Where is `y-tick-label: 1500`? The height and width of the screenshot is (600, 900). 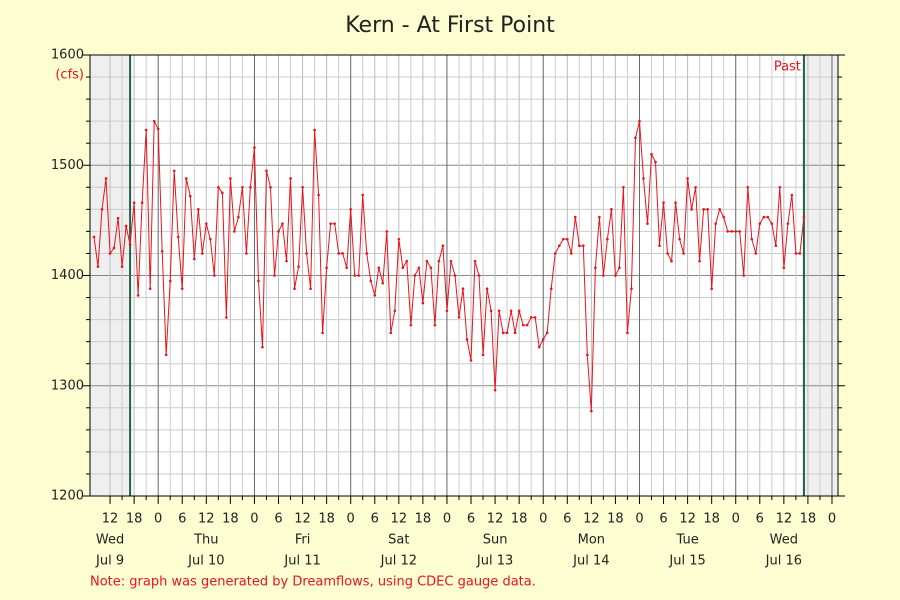 y-tick-label: 1500 is located at coordinates (67, 165).